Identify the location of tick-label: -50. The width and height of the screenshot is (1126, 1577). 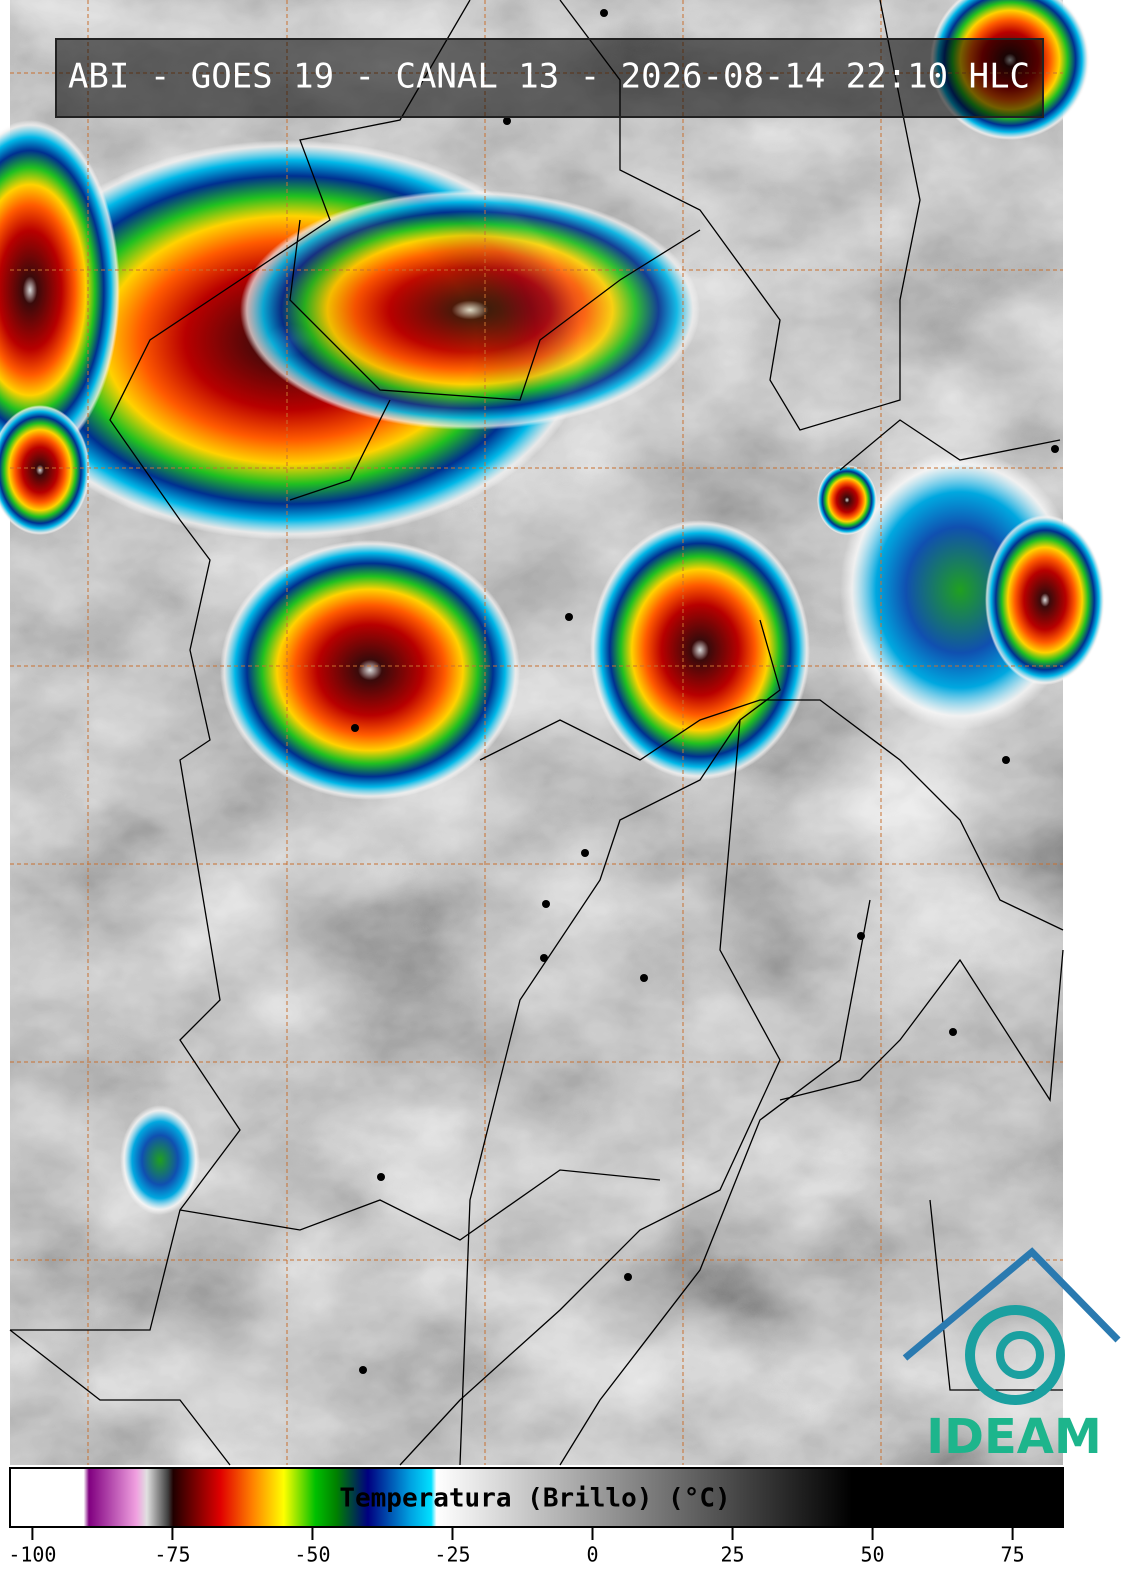
(312, 1555).